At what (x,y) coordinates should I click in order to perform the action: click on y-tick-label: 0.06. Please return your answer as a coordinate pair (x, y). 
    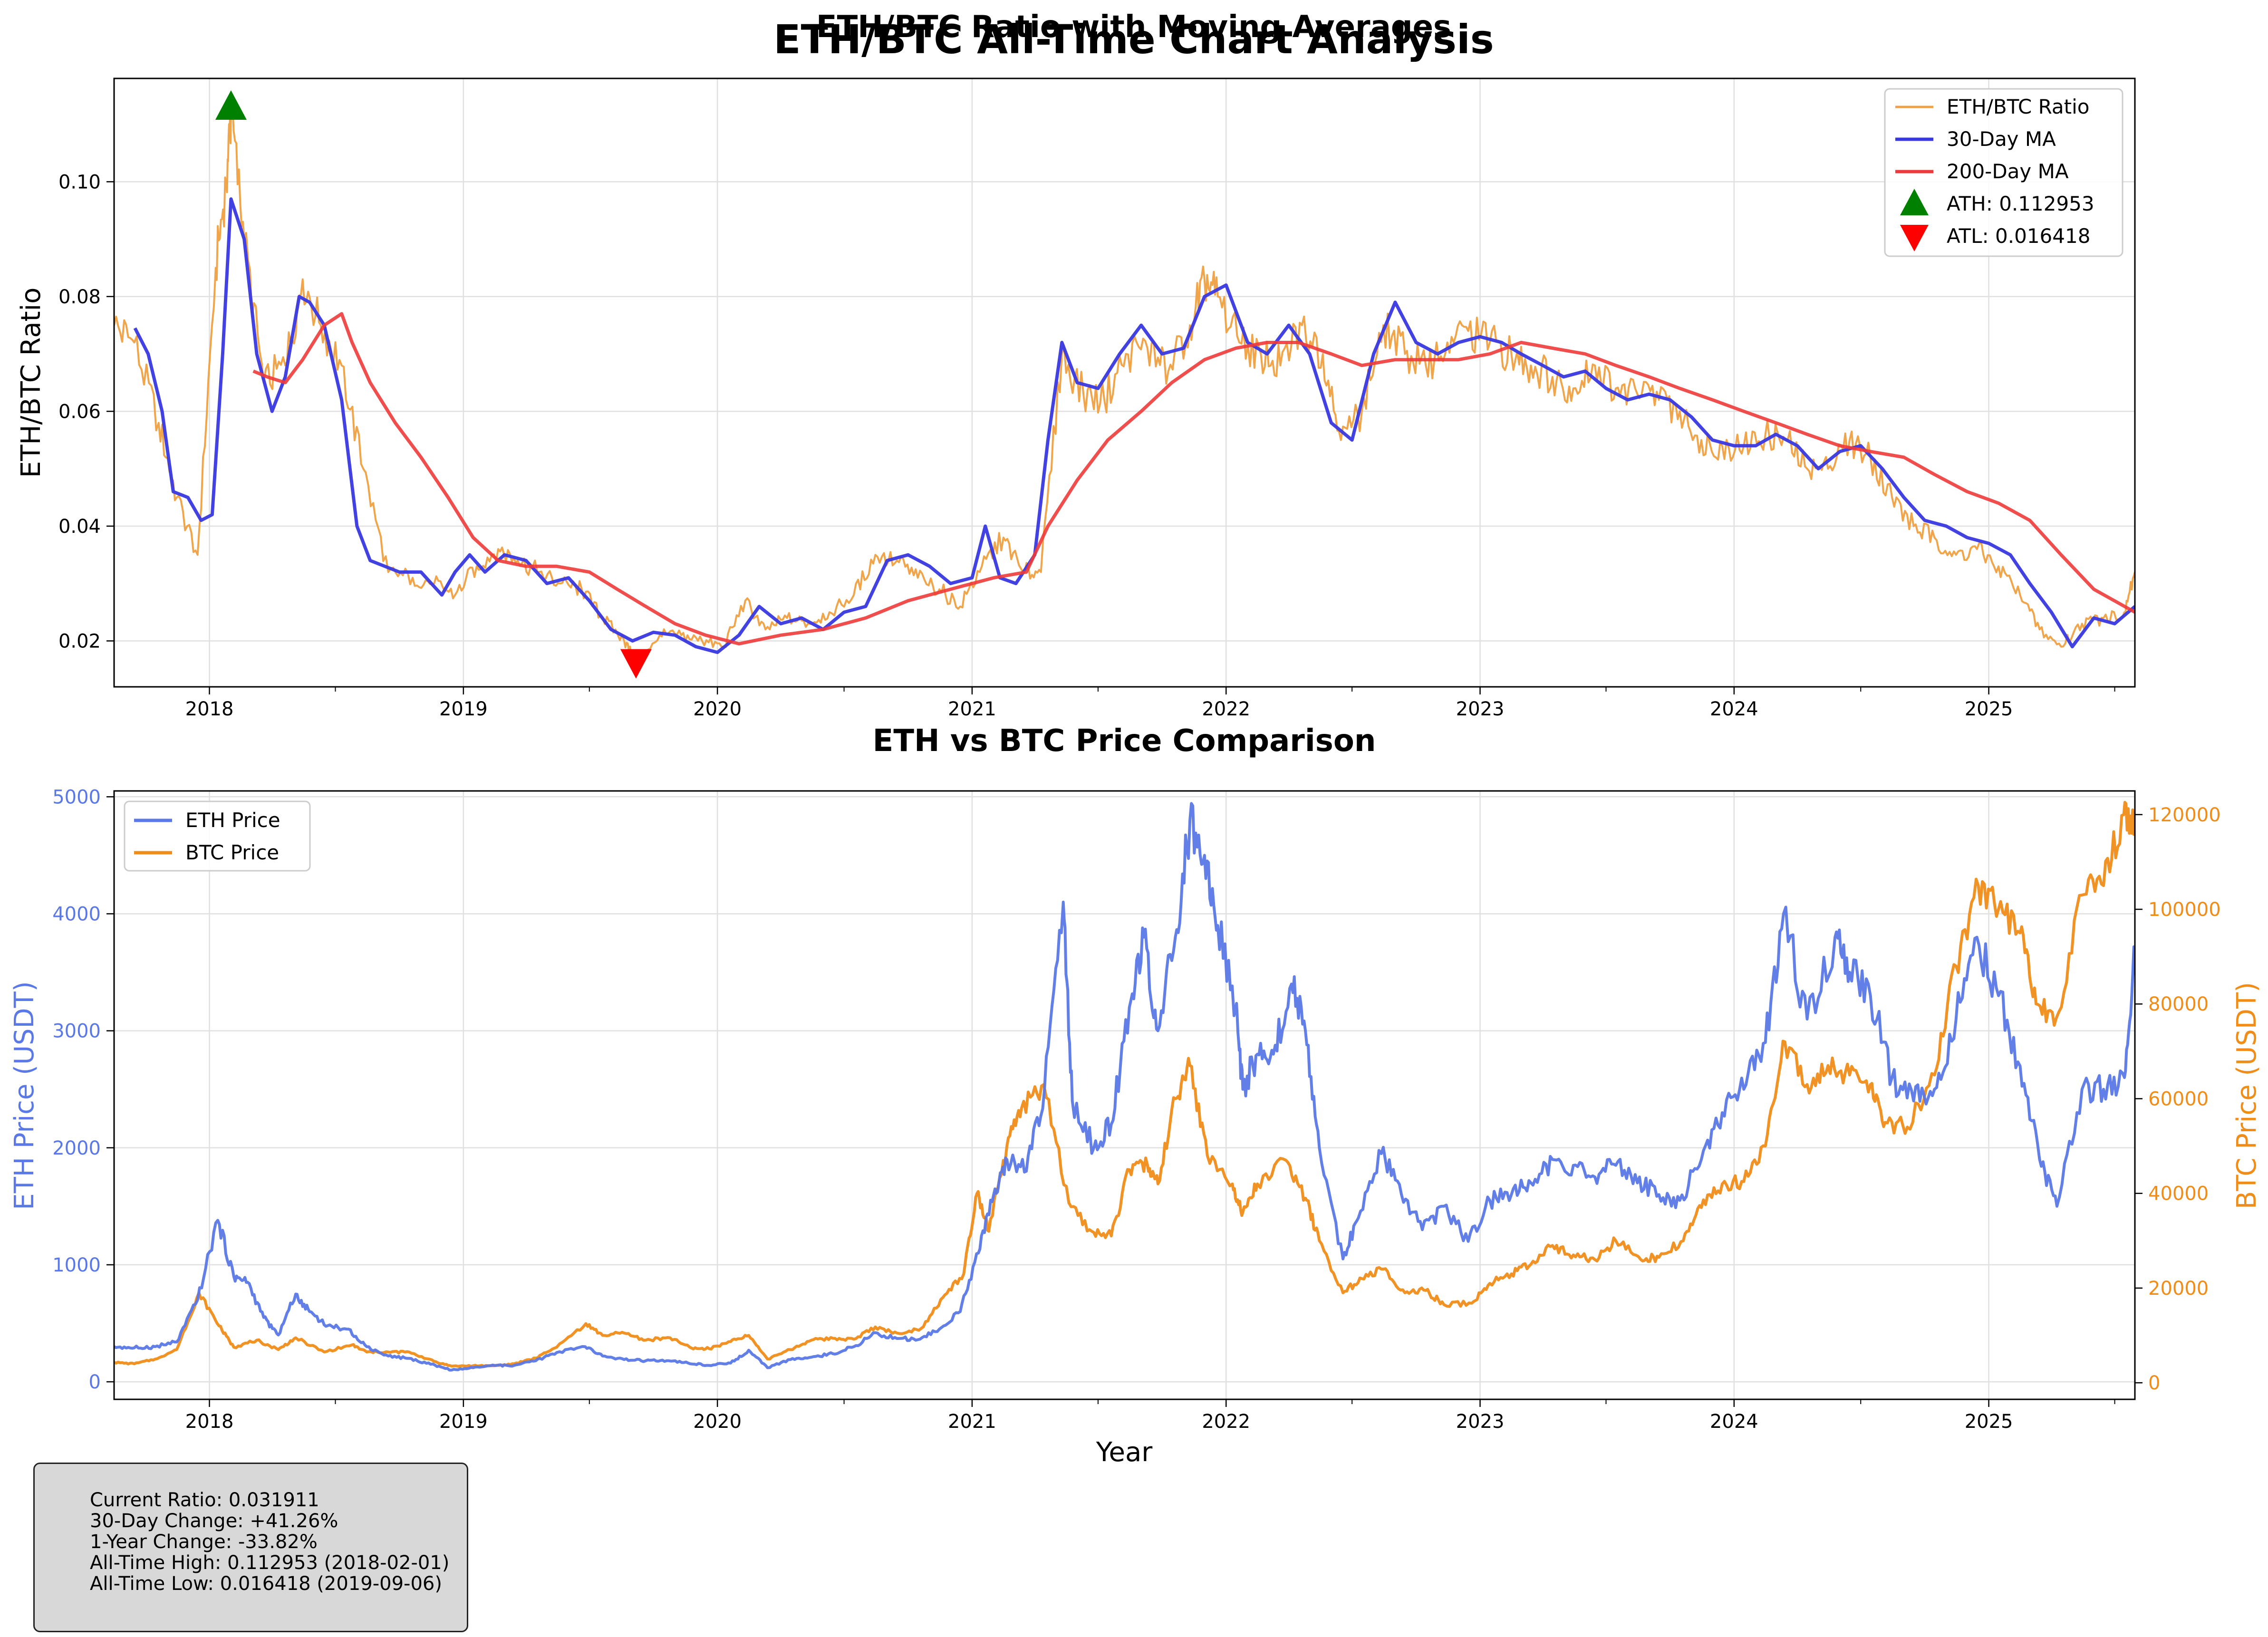
    Looking at the image, I should click on (79, 412).